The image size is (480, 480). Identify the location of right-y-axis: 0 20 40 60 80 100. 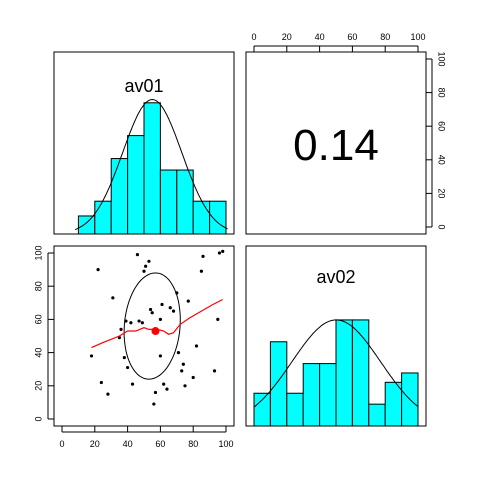
(436, 140).